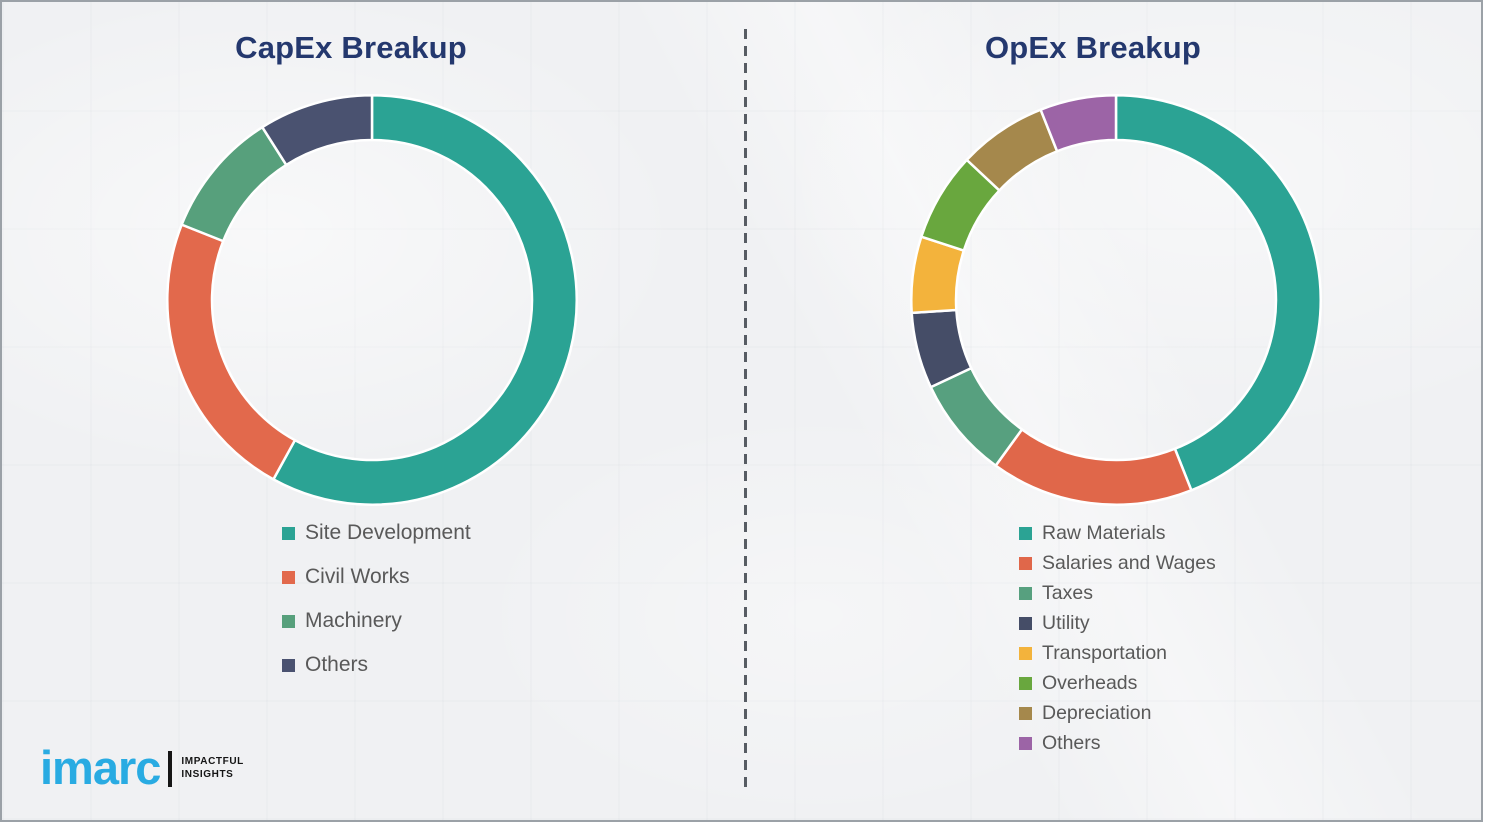  What do you see at coordinates (170, 768) in the screenshot?
I see `logo-divider-bar` at bounding box center [170, 768].